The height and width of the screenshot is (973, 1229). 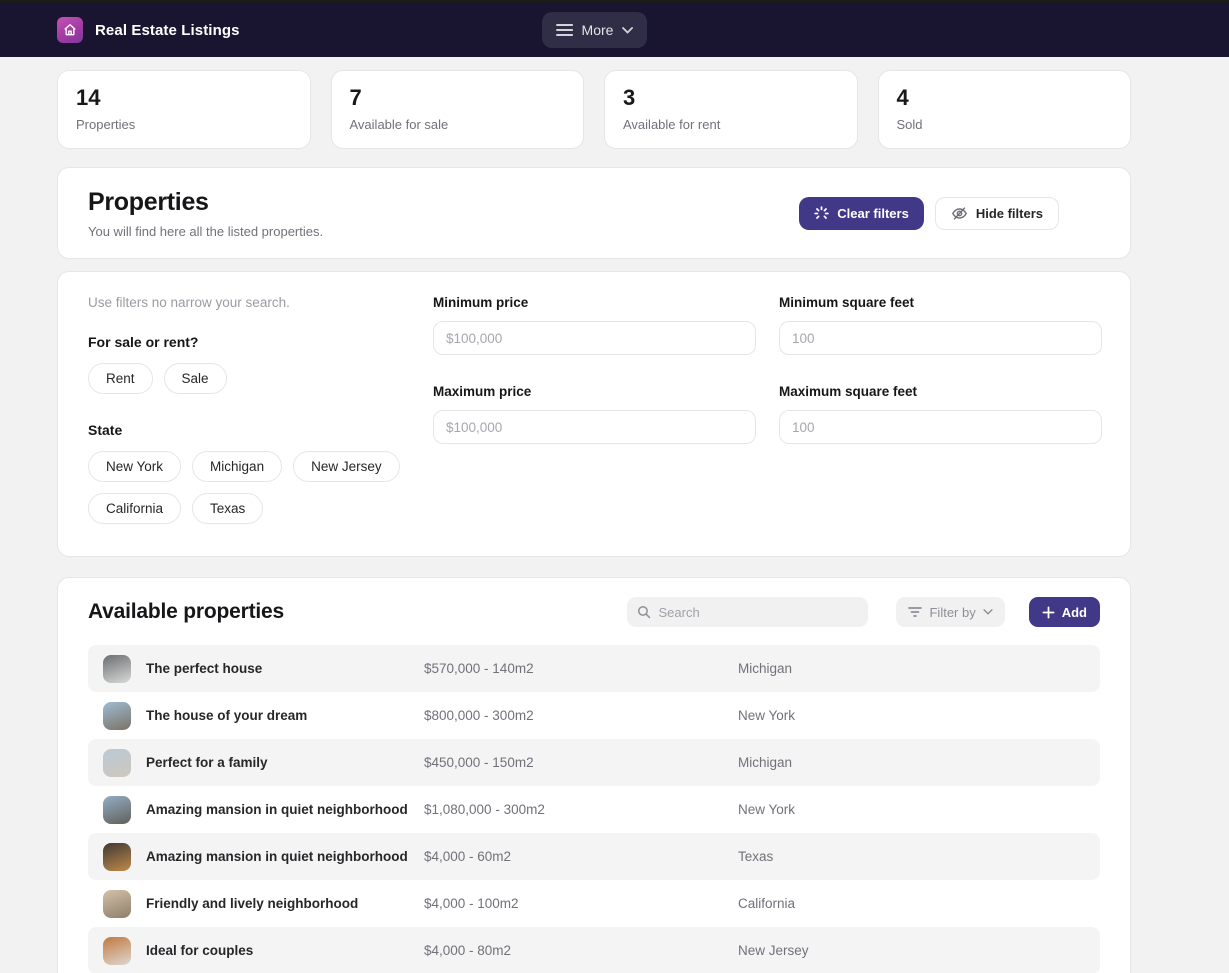 I want to click on sale-or-rent-pill: Sale, so click(x=195, y=378).